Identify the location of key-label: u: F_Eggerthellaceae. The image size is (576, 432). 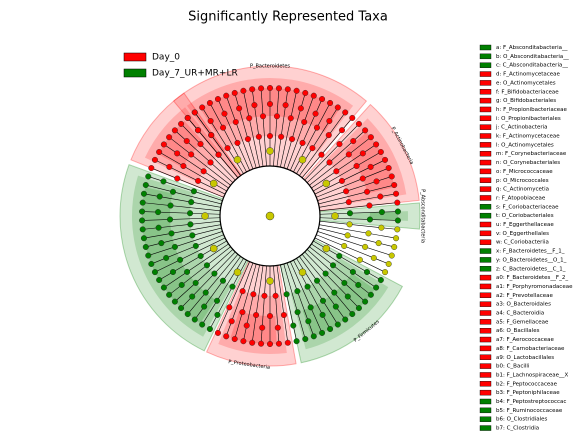
(525, 225).